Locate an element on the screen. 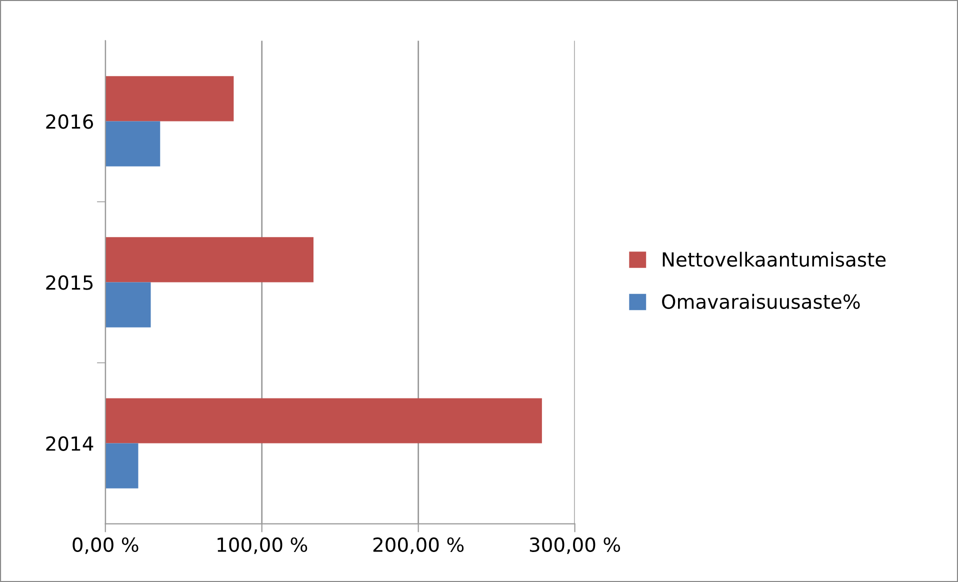 Image resolution: width=958 pixels, height=582 pixels. y-tick-label: 2014 is located at coordinates (70, 443).